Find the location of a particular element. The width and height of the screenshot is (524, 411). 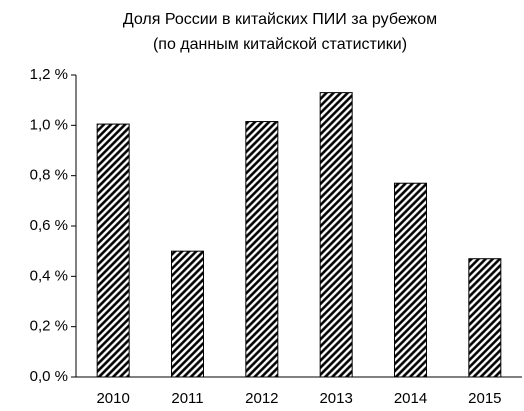

y-tick-label: 1,0 % is located at coordinates (49, 124).